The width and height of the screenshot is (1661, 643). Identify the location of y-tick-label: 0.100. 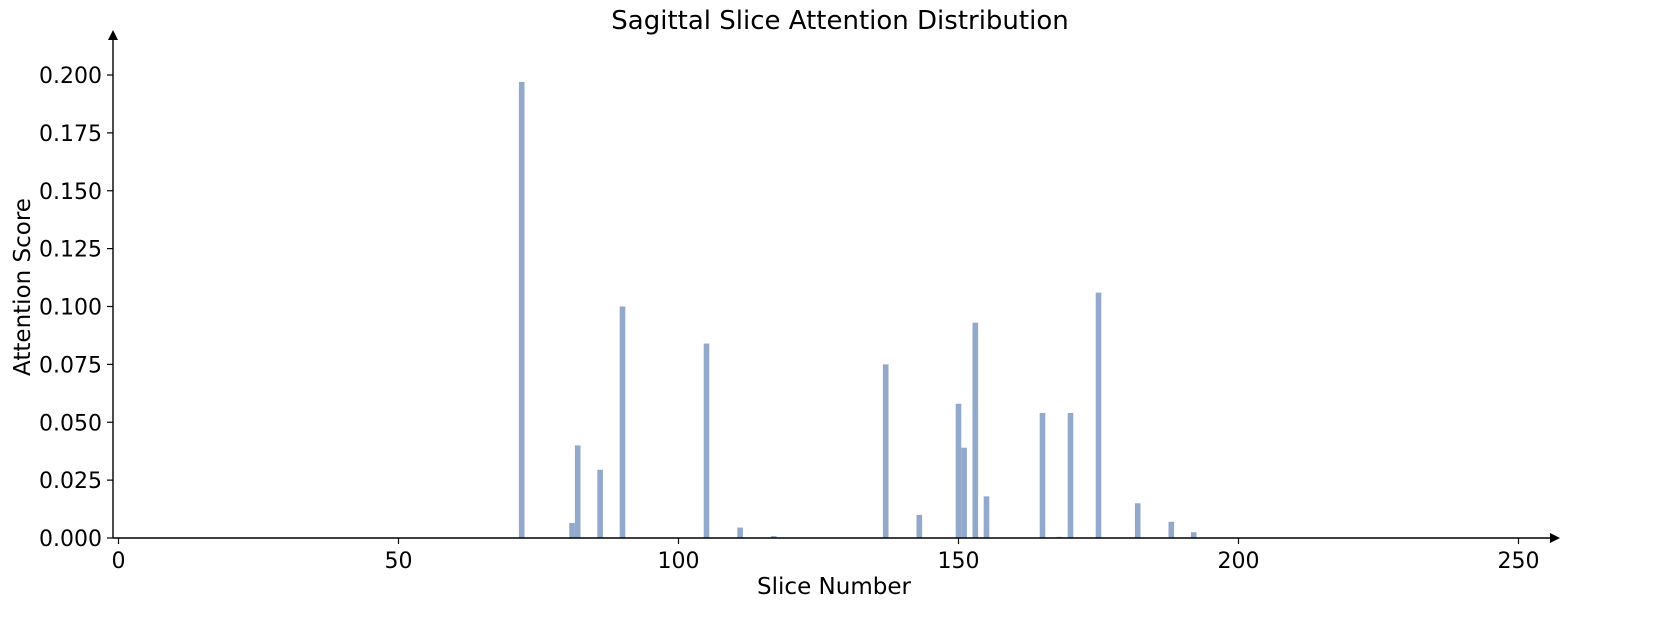
(70, 308).